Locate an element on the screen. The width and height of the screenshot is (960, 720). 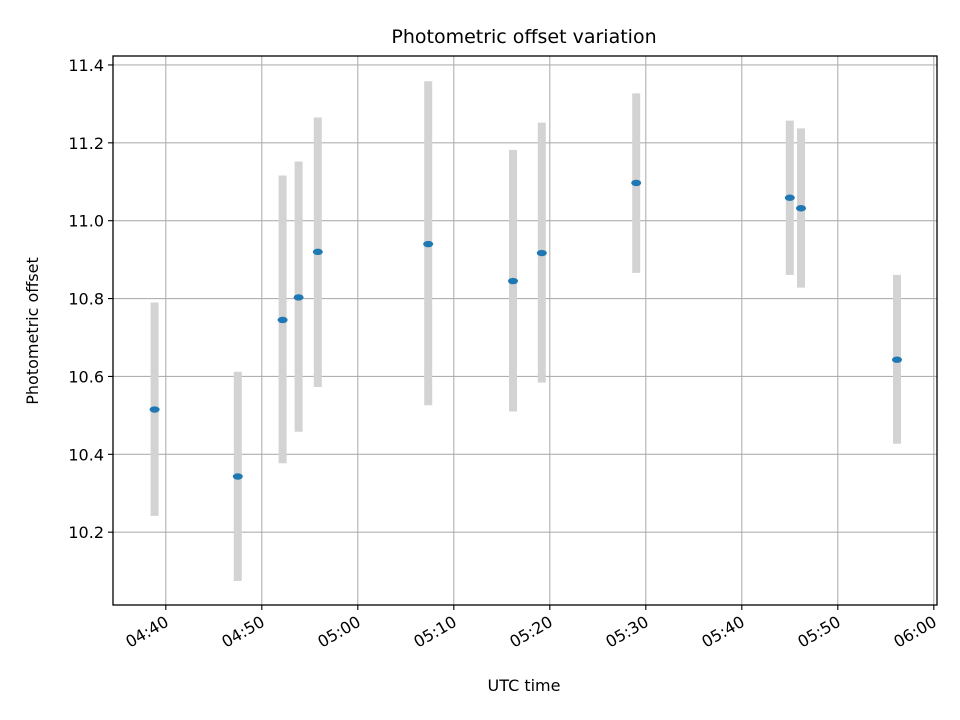
x-axis-label: UTC time is located at coordinates (524, 685).